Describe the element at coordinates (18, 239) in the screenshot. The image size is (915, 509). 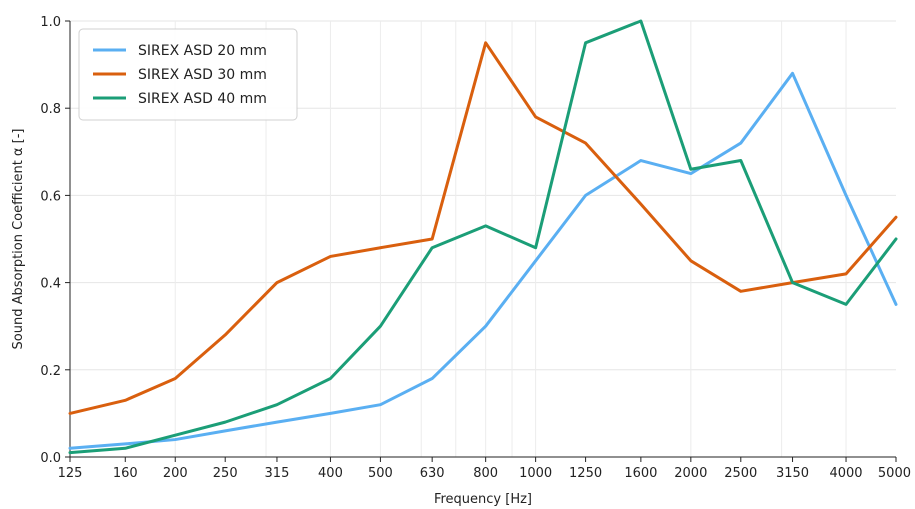
I see `y-axis-label: Sound Absorption Coefficient α [-]` at that location.